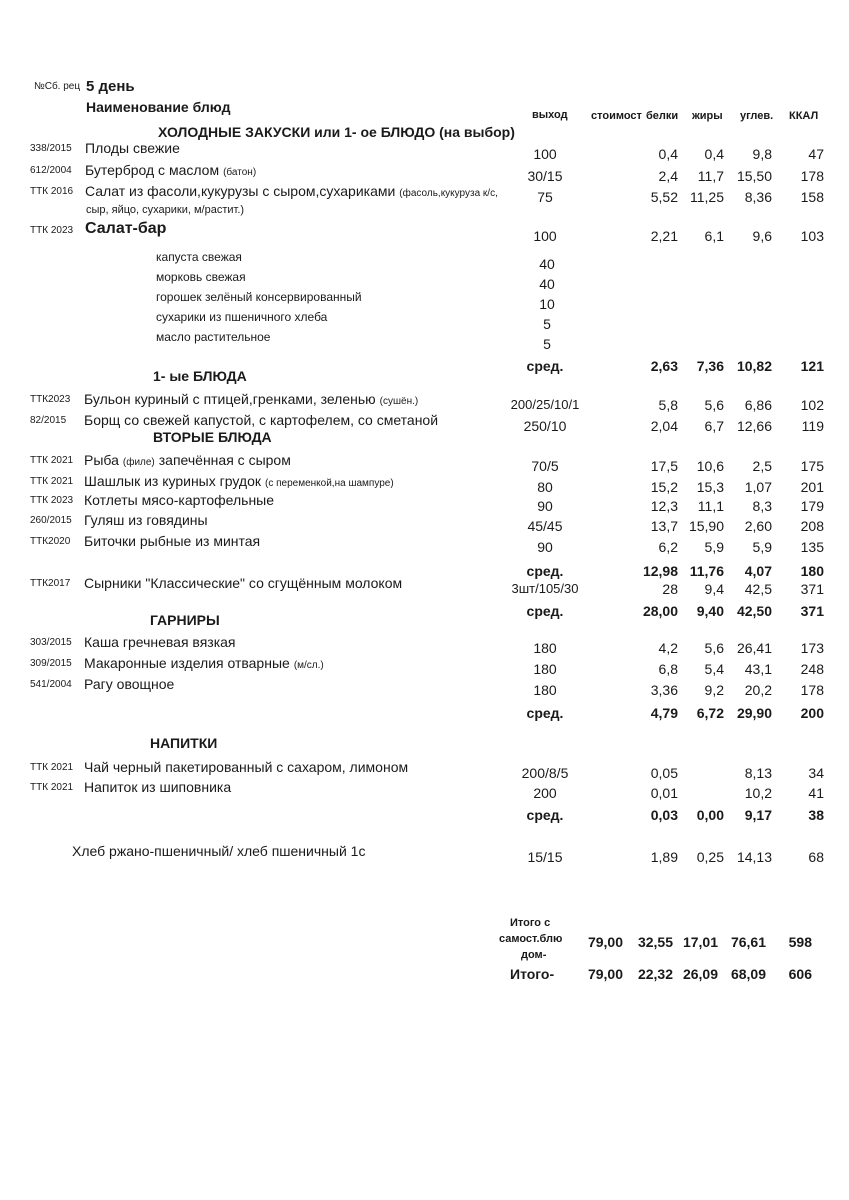 The height and width of the screenshot is (1200, 849). I want to click on dish-name-text: Макаронные изделия отварные, so click(187, 663).